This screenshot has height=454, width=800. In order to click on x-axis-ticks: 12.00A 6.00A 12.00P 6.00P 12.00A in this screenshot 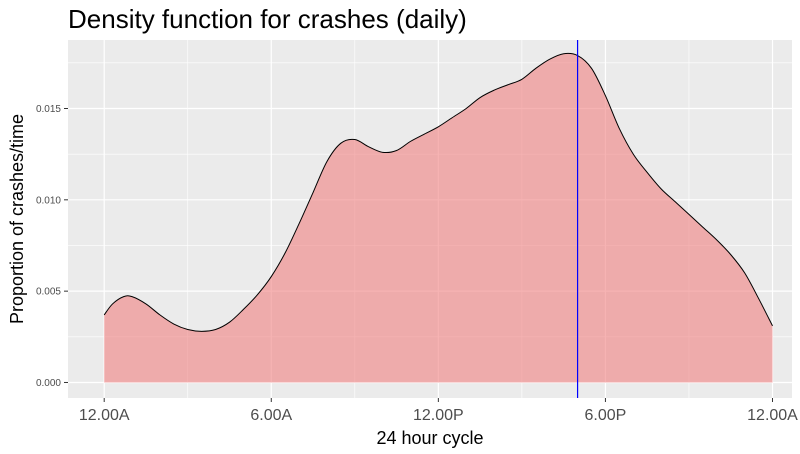, I will do `click(438, 411)`.